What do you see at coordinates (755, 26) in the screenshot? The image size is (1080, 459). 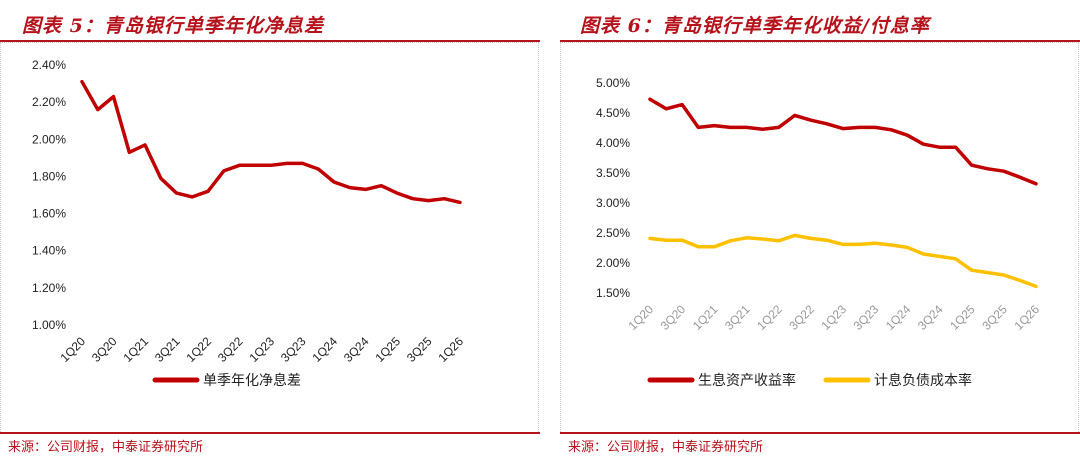 I see `chart-title: 图表 6：青岛银行单季年化收益/付息率` at bounding box center [755, 26].